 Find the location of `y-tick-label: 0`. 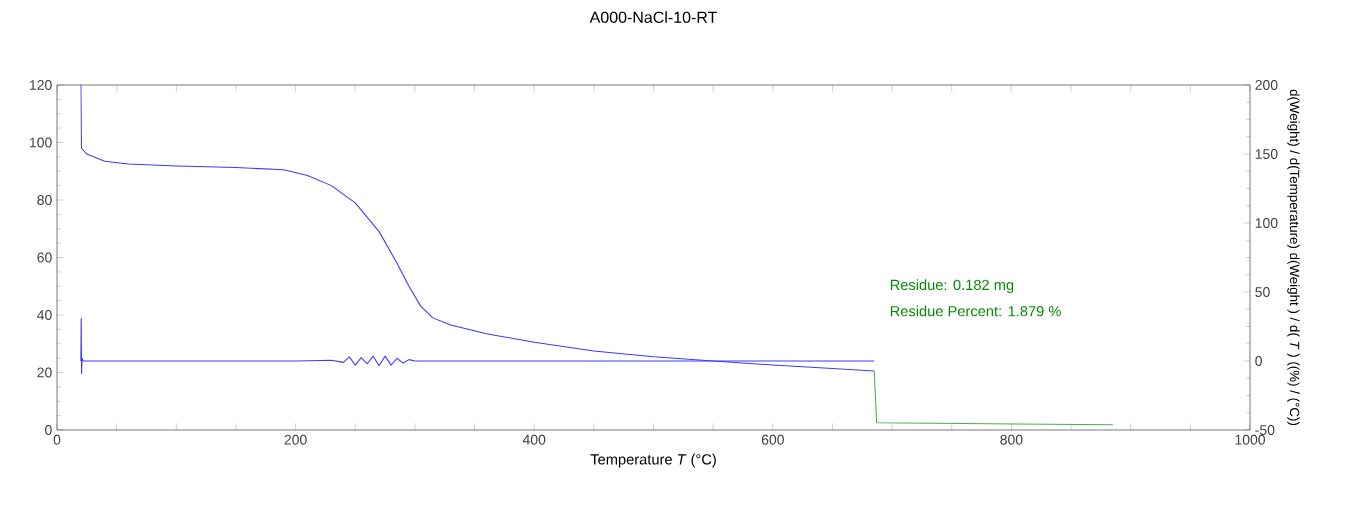

y-tick-label: 0 is located at coordinates (48, 430).